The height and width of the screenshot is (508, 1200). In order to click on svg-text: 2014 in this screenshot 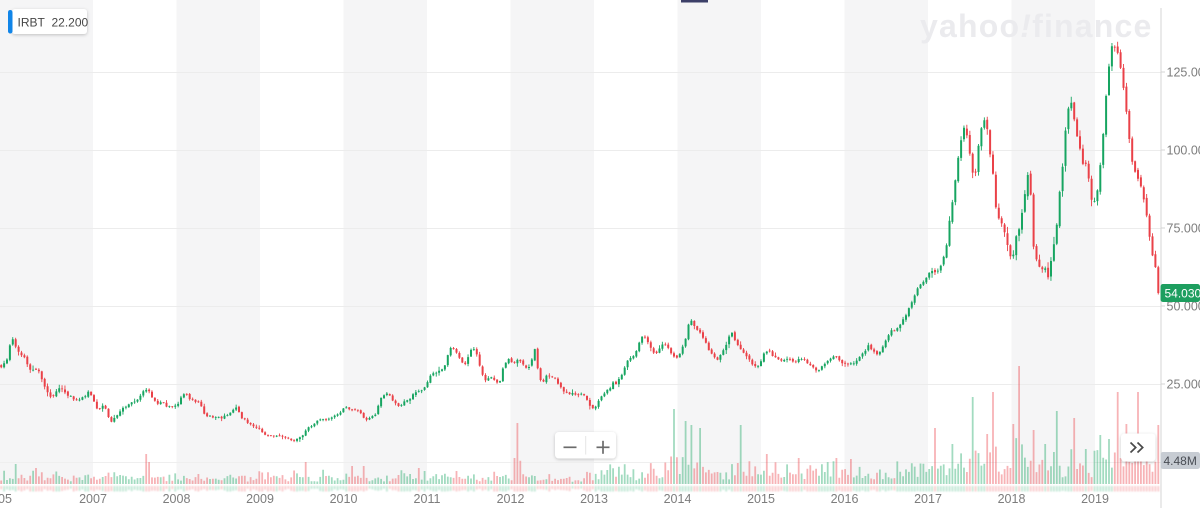, I will do `click(678, 499)`.